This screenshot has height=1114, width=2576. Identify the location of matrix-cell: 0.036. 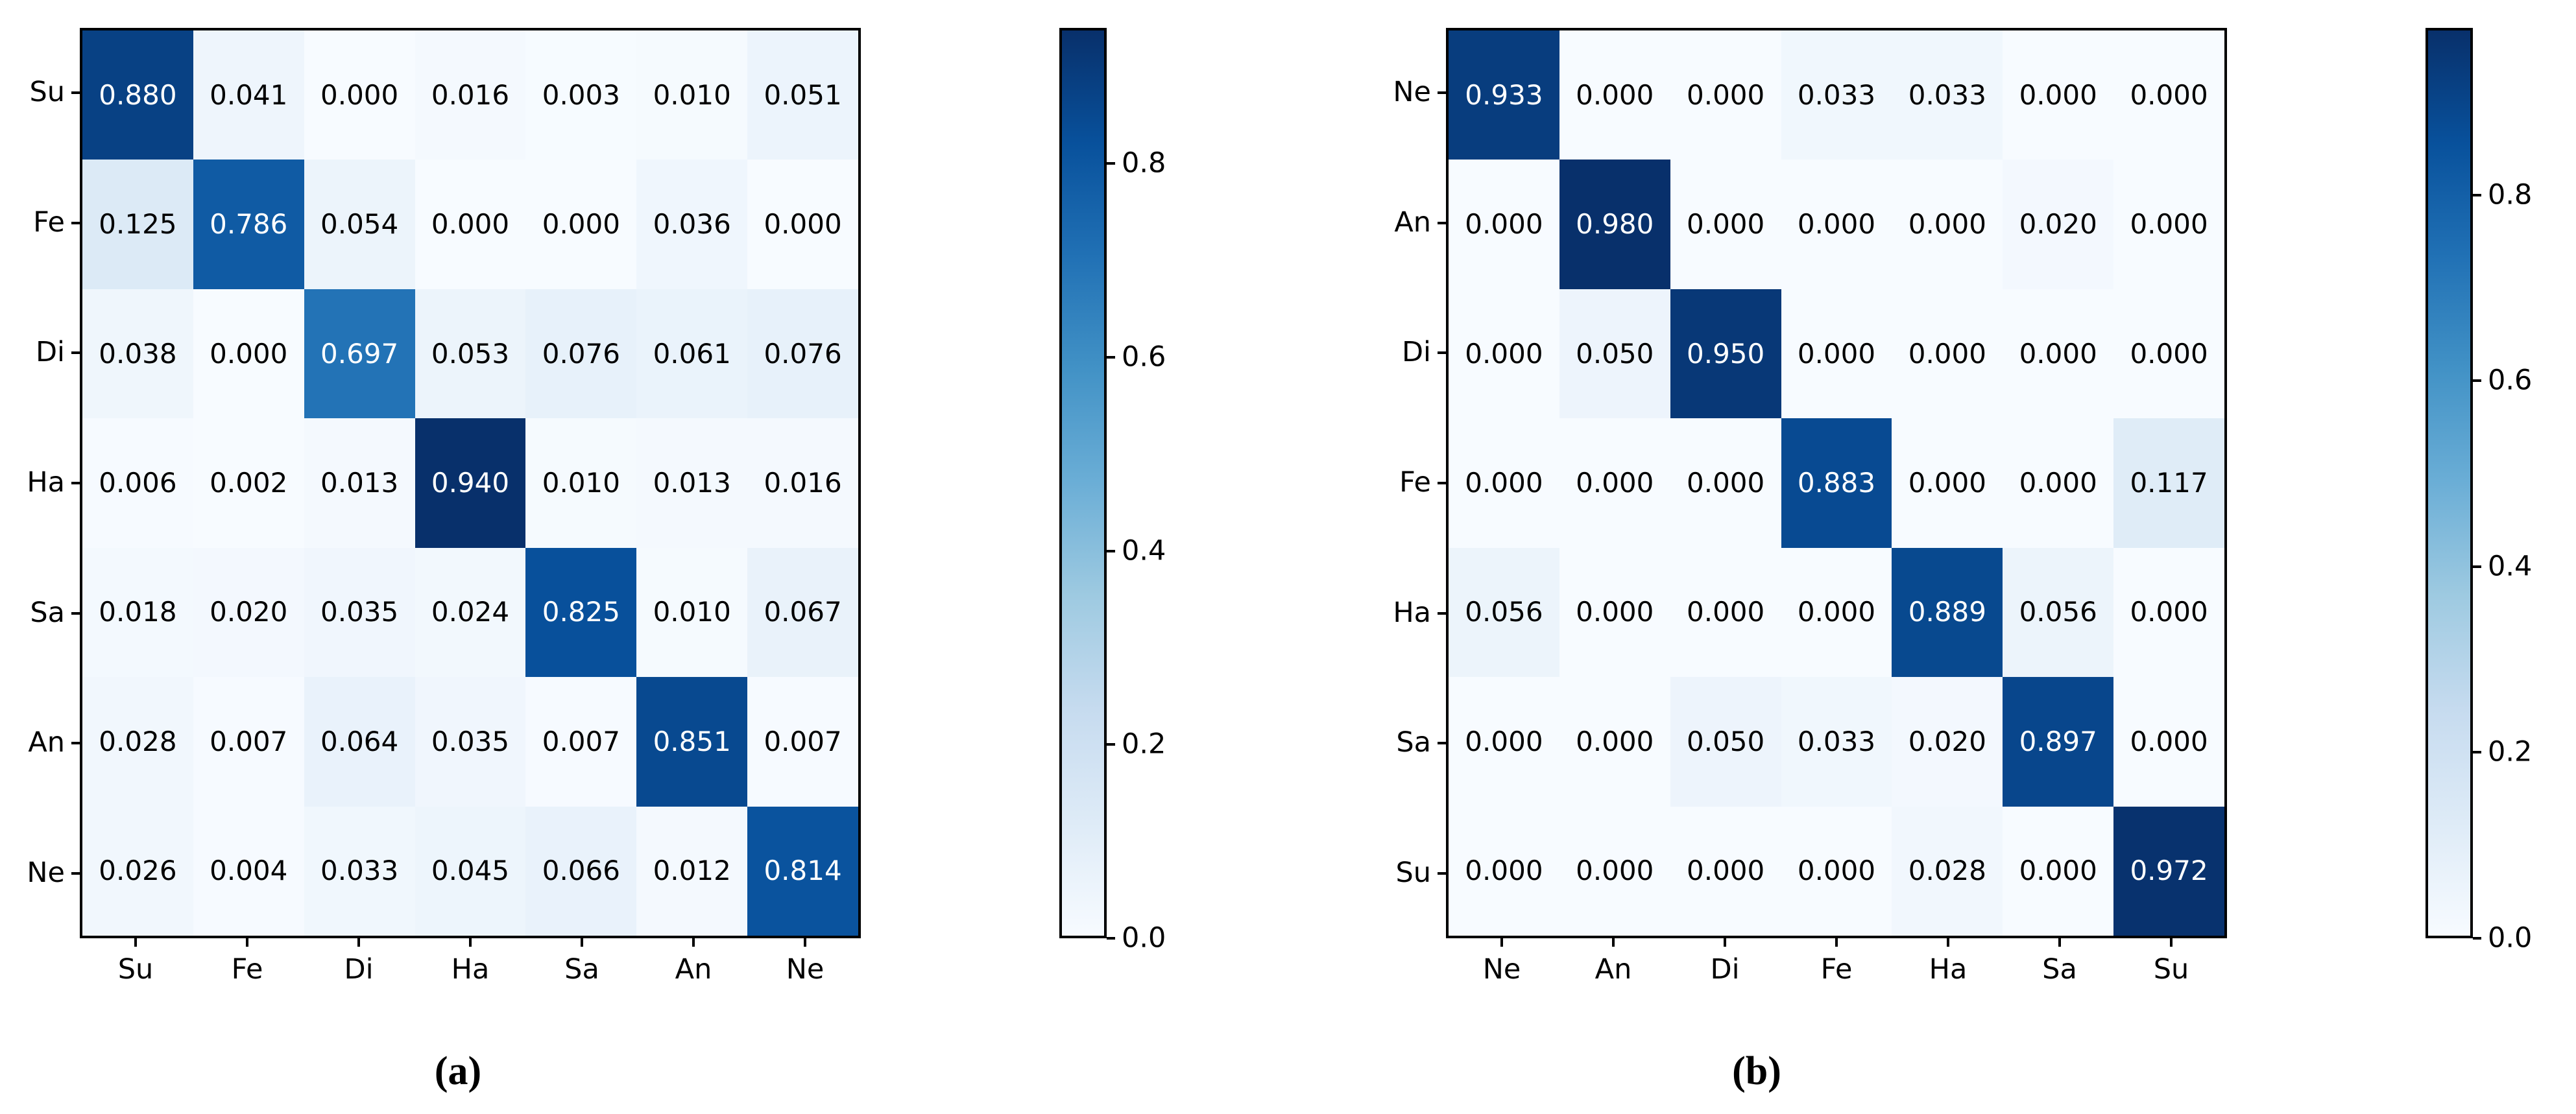
(692, 224).